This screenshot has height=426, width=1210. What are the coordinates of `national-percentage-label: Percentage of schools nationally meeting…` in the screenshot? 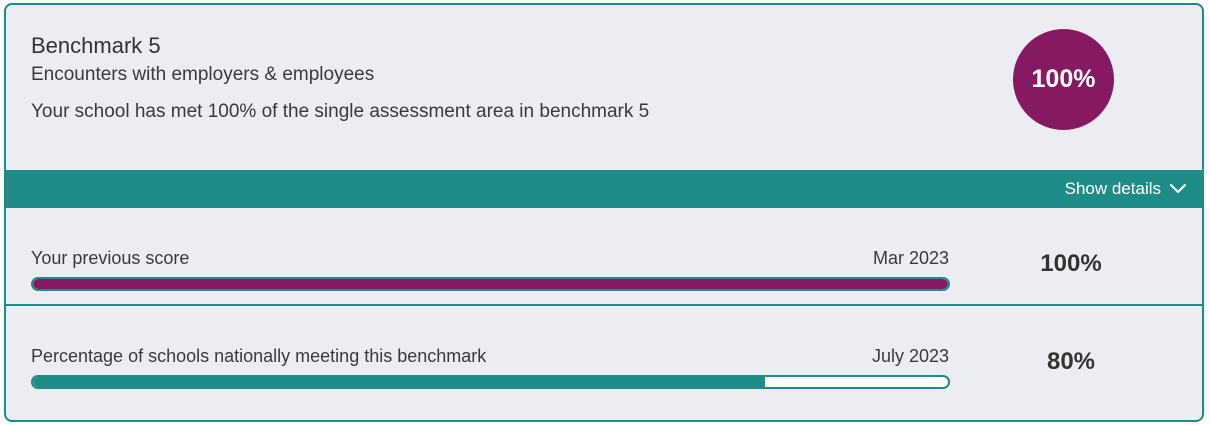 It's located at (259, 356).